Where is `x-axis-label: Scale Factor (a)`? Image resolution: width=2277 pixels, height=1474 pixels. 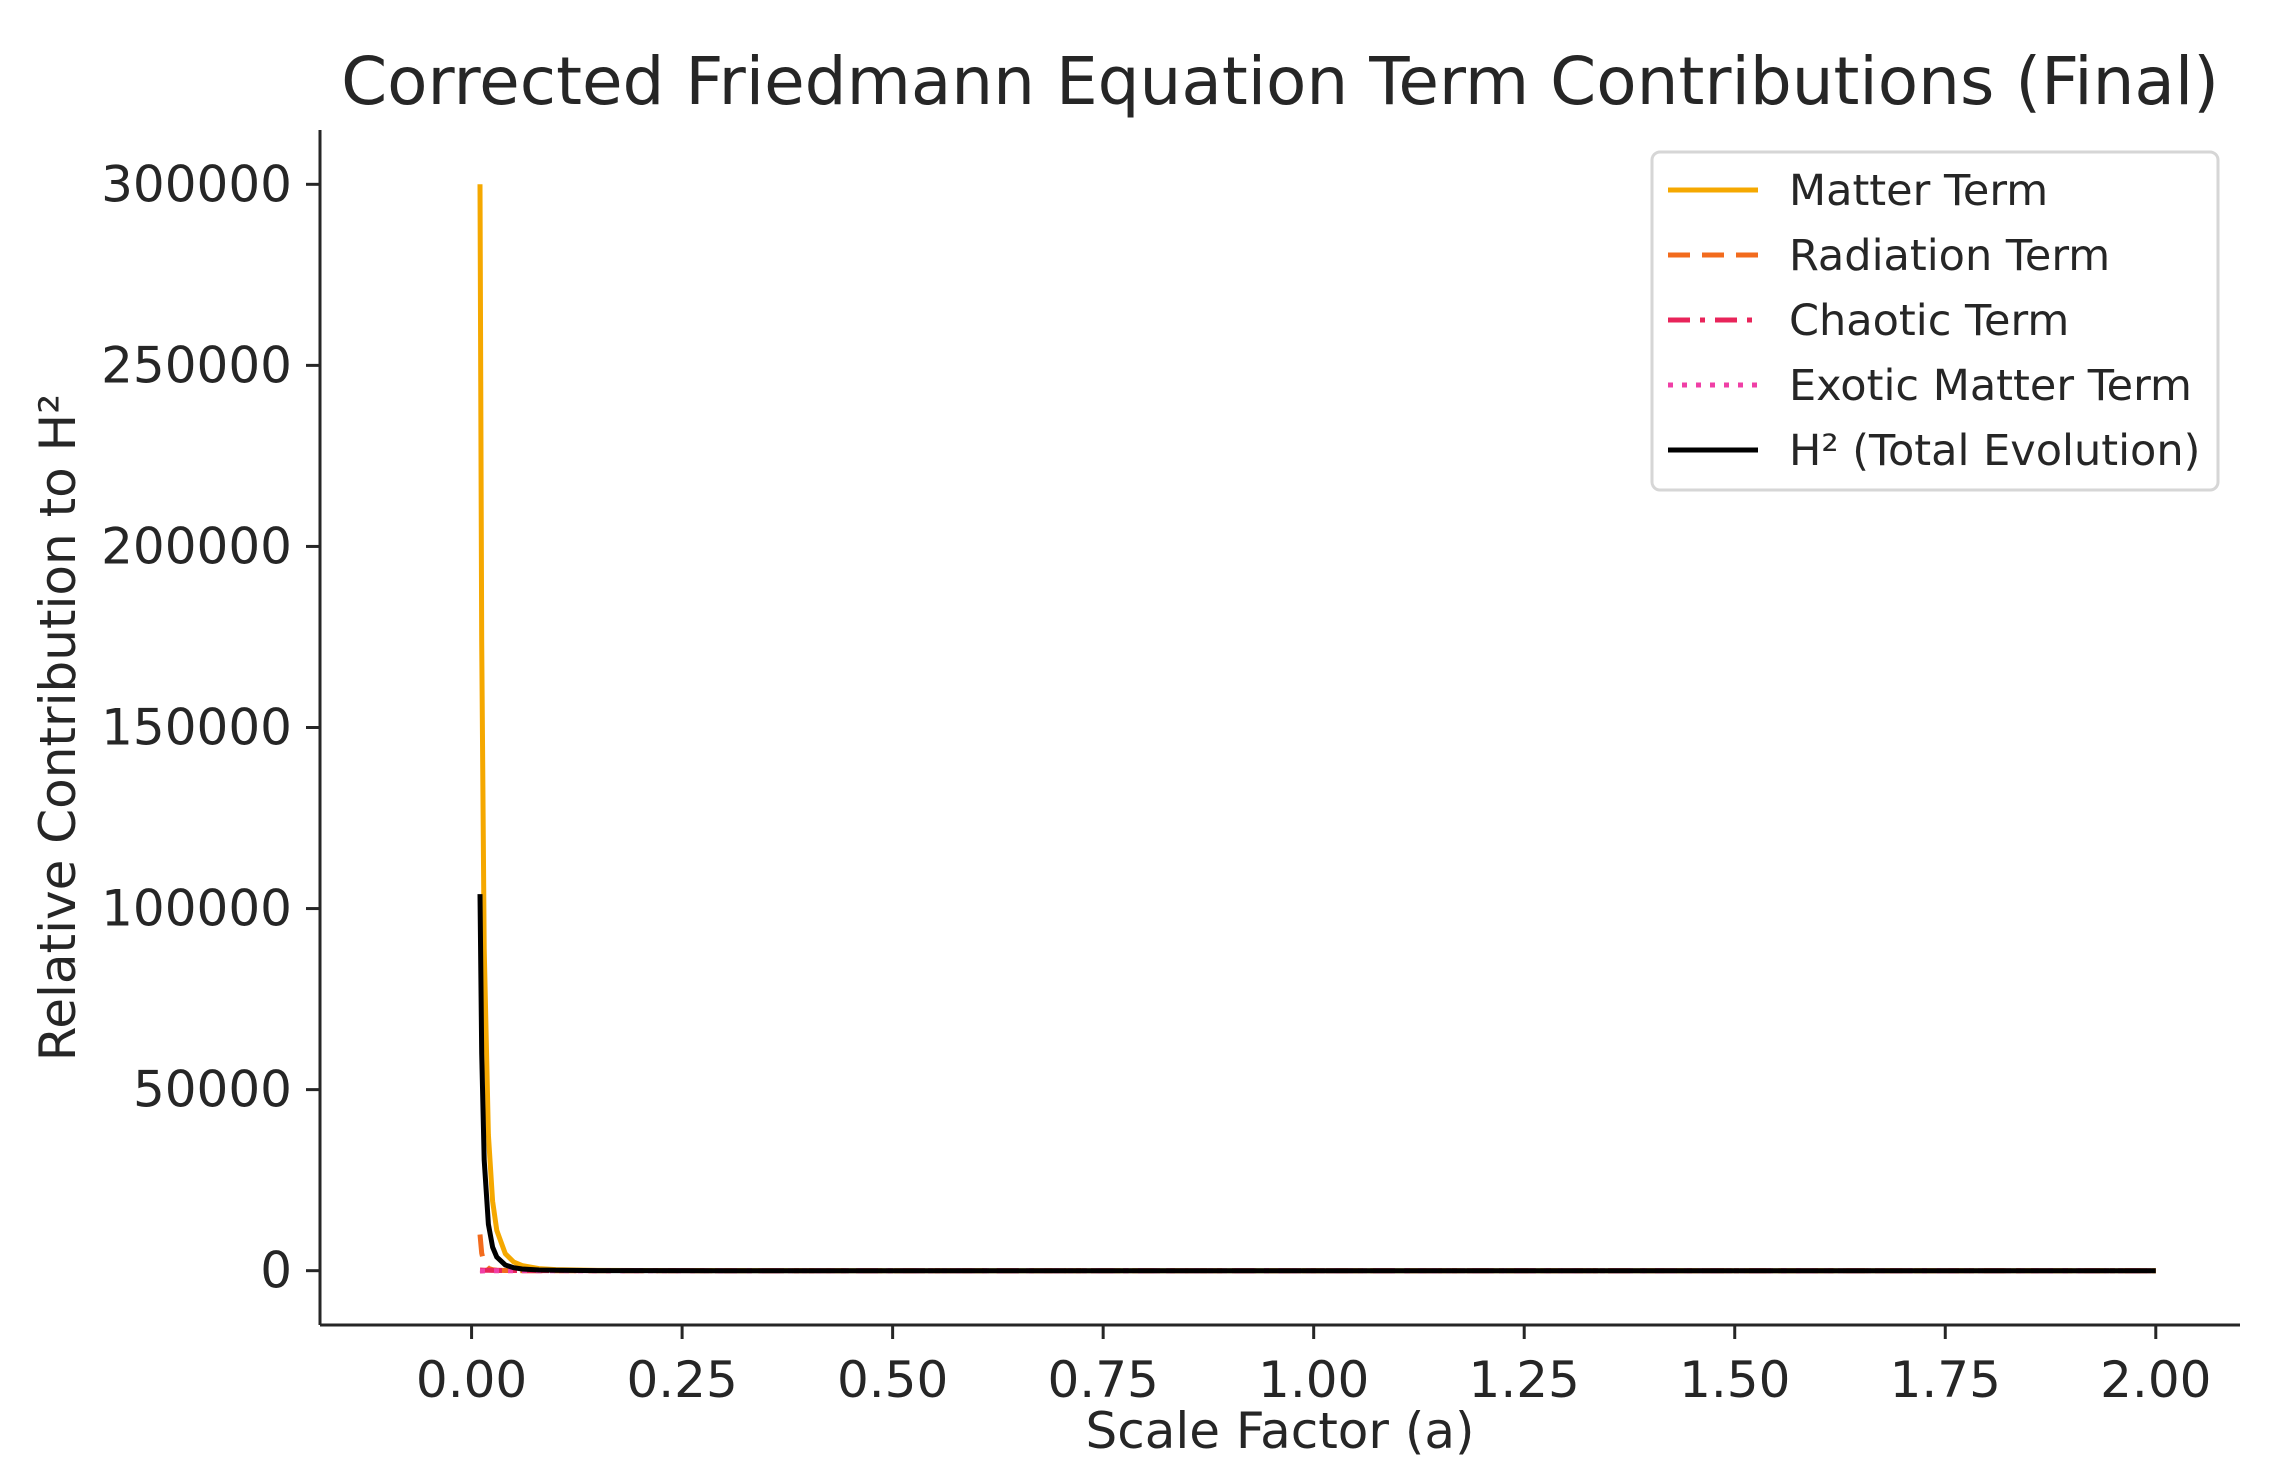 x-axis-label: Scale Factor (a) is located at coordinates (1279, 1431).